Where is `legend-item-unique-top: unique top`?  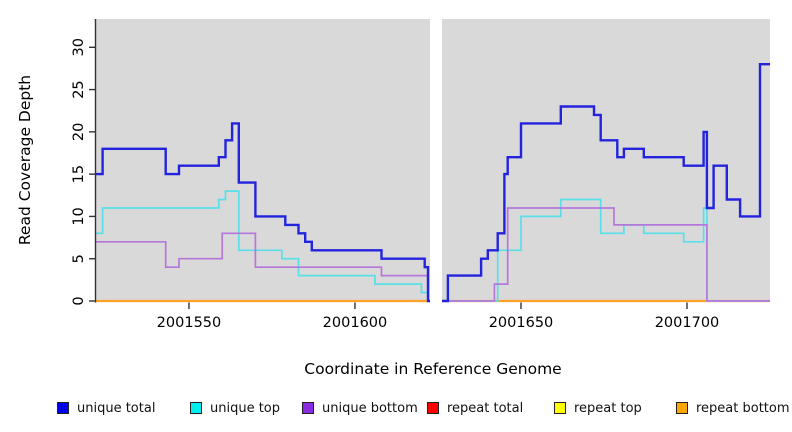
legend-item-unique-top: unique top is located at coordinates (235, 408).